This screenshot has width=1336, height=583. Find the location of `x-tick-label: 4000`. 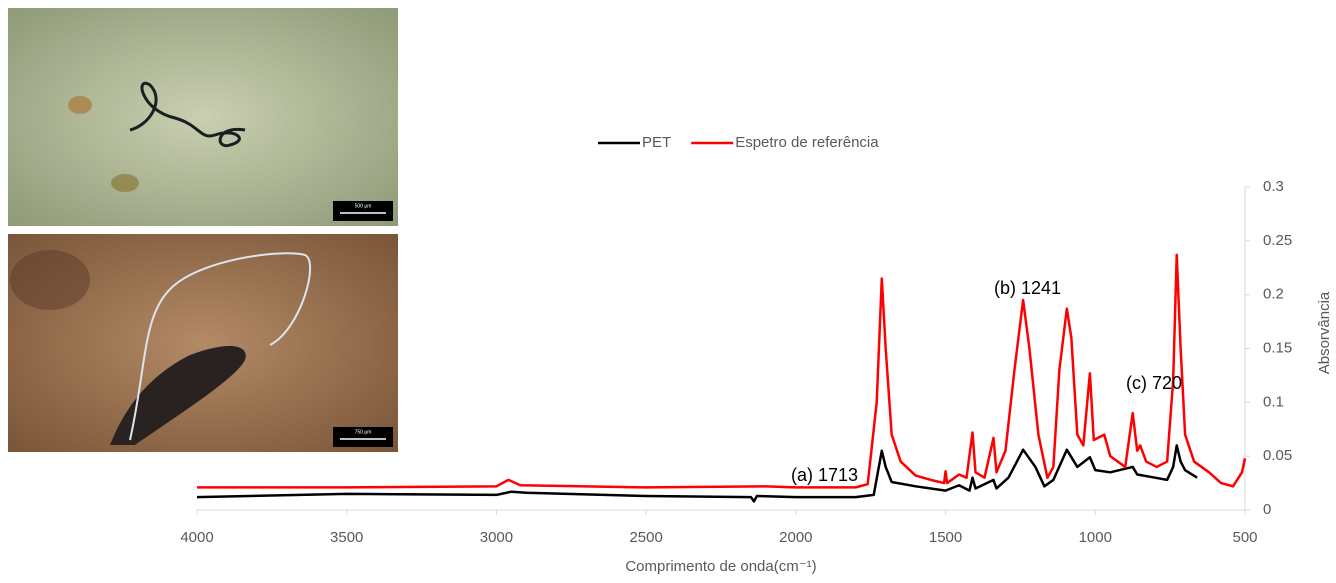

x-tick-label: 4000 is located at coordinates (196, 537).